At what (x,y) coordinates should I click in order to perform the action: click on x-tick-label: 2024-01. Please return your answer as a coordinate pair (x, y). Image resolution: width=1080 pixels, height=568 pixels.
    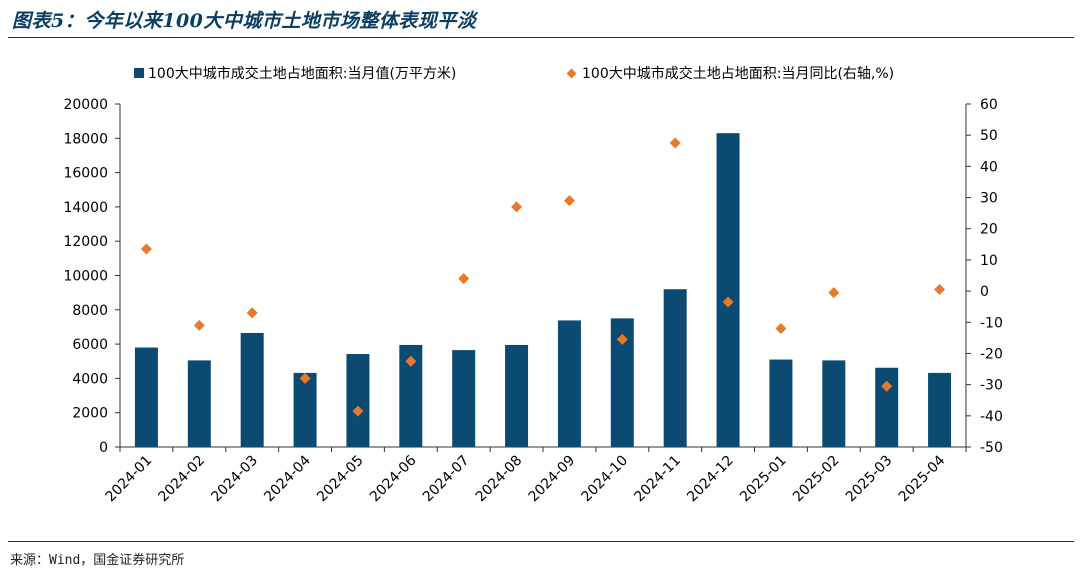
    Looking at the image, I should click on (129, 479).